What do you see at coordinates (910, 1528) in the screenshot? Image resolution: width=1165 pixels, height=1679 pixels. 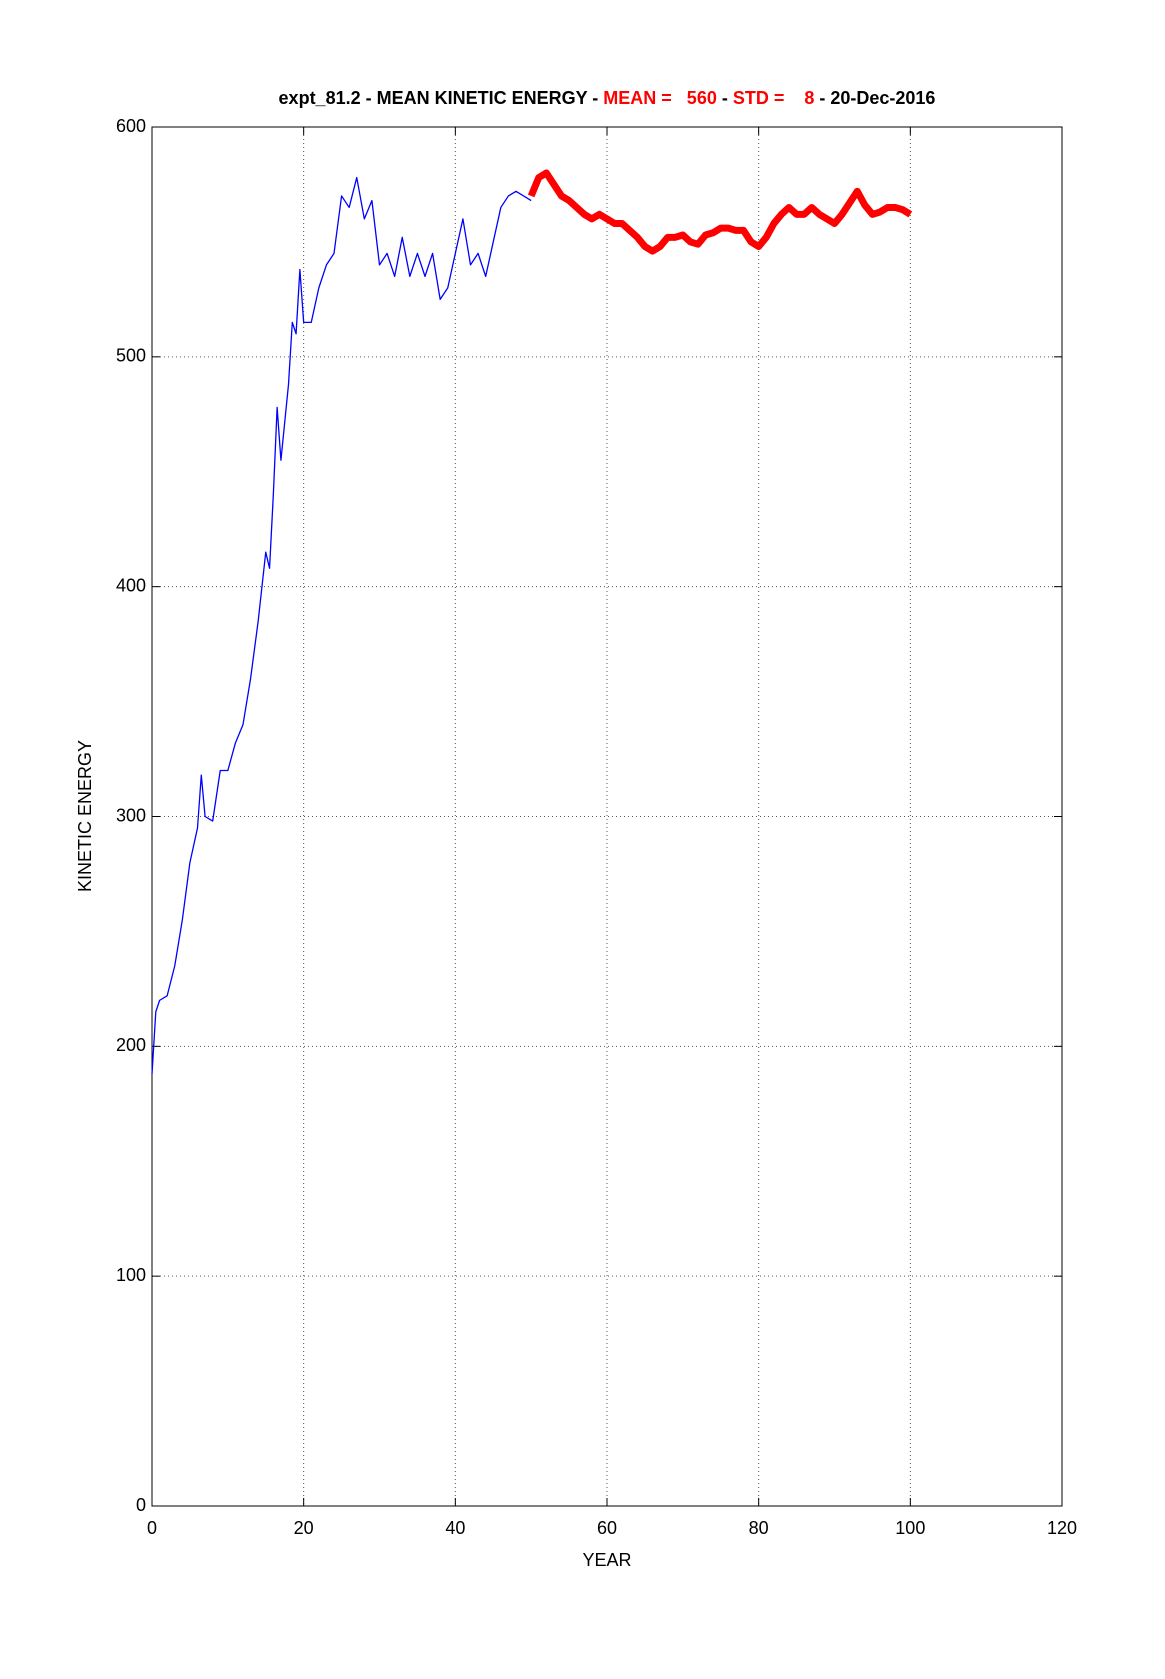 I see `x-tick-label: 100` at bounding box center [910, 1528].